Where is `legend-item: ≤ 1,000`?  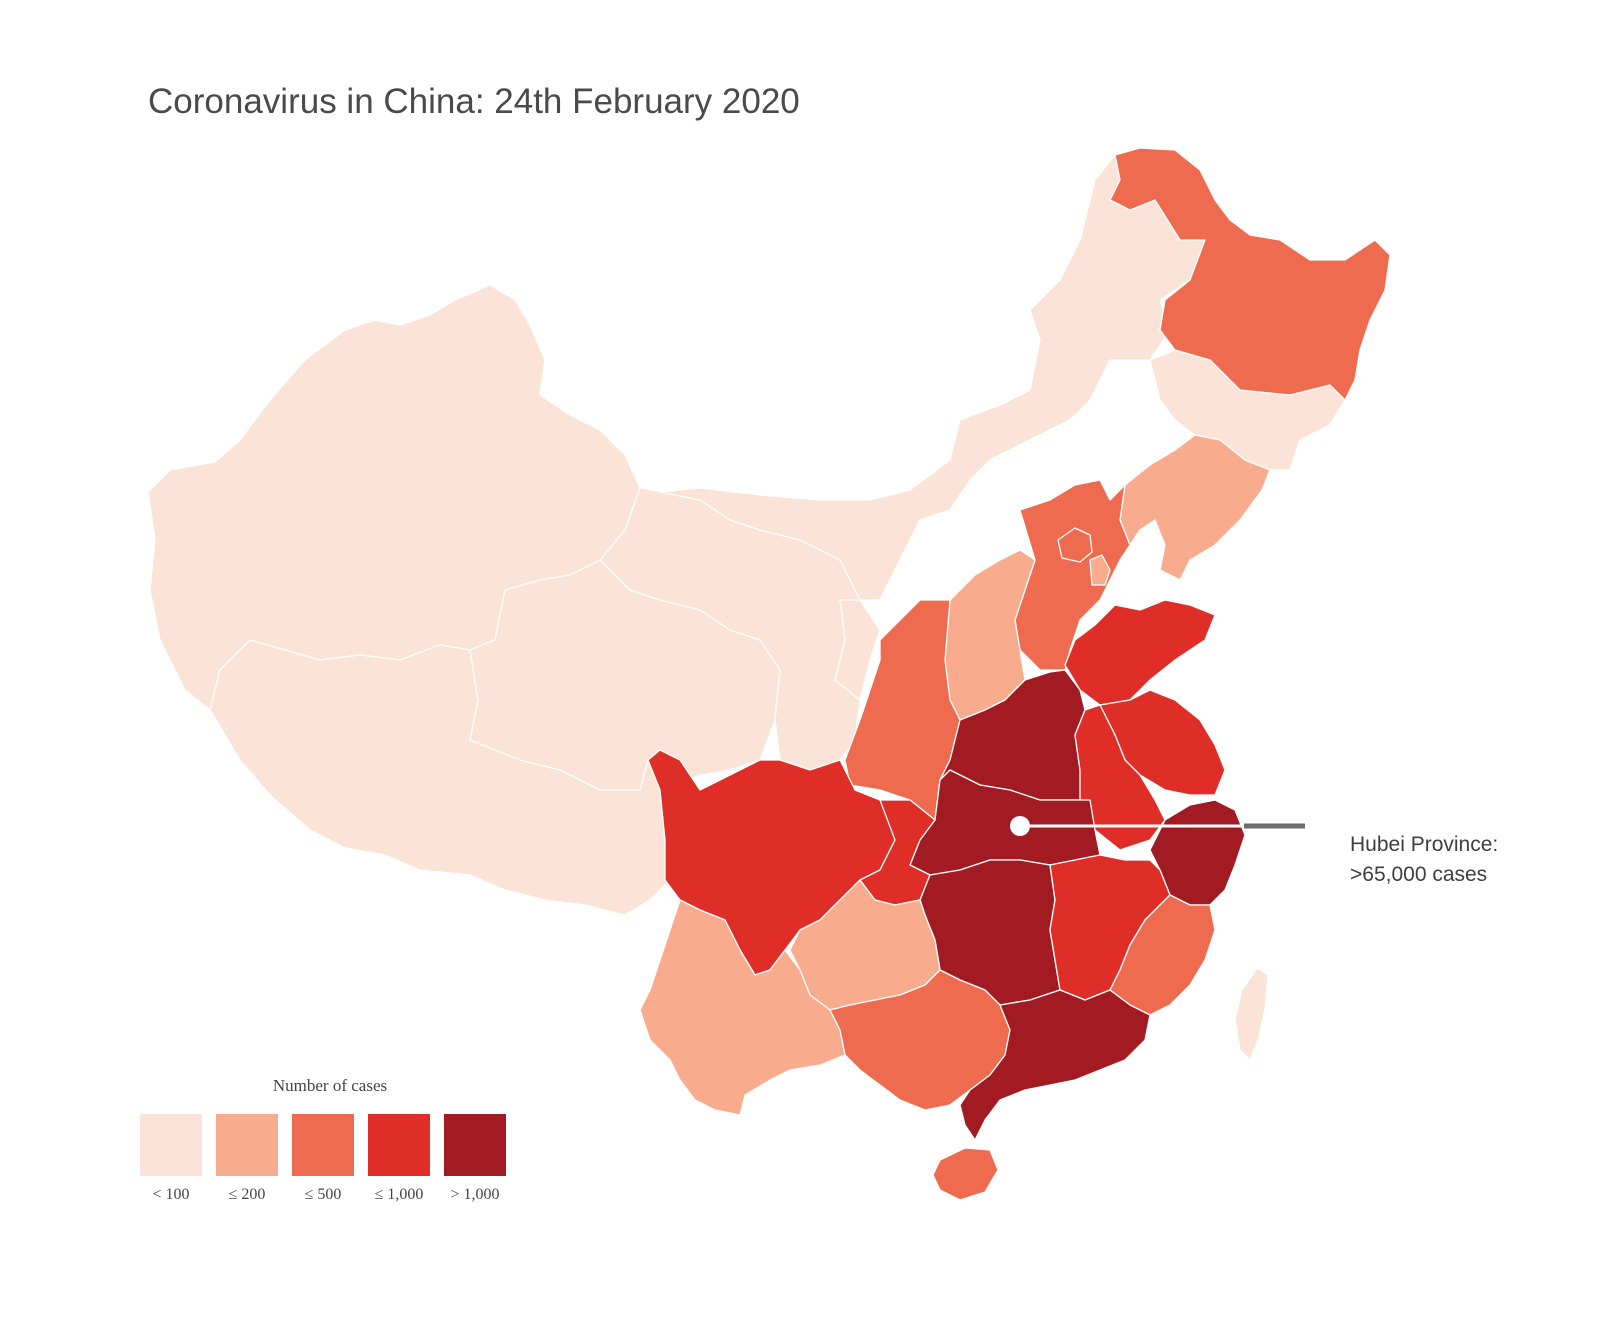
legend-item: ≤ 1,000 is located at coordinates (399, 1164).